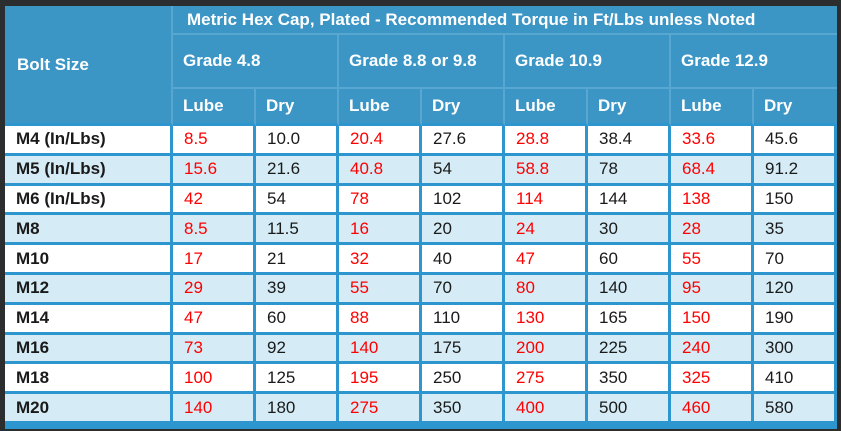  I want to click on grade-header: Grade 10.9, so click(588, 62).